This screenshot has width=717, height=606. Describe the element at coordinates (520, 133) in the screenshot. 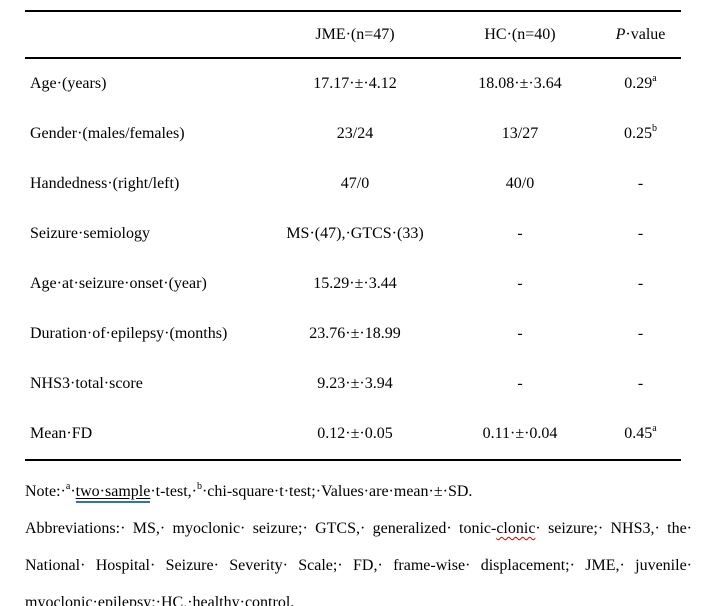

I see `cell-hc: 13/27` at that location.